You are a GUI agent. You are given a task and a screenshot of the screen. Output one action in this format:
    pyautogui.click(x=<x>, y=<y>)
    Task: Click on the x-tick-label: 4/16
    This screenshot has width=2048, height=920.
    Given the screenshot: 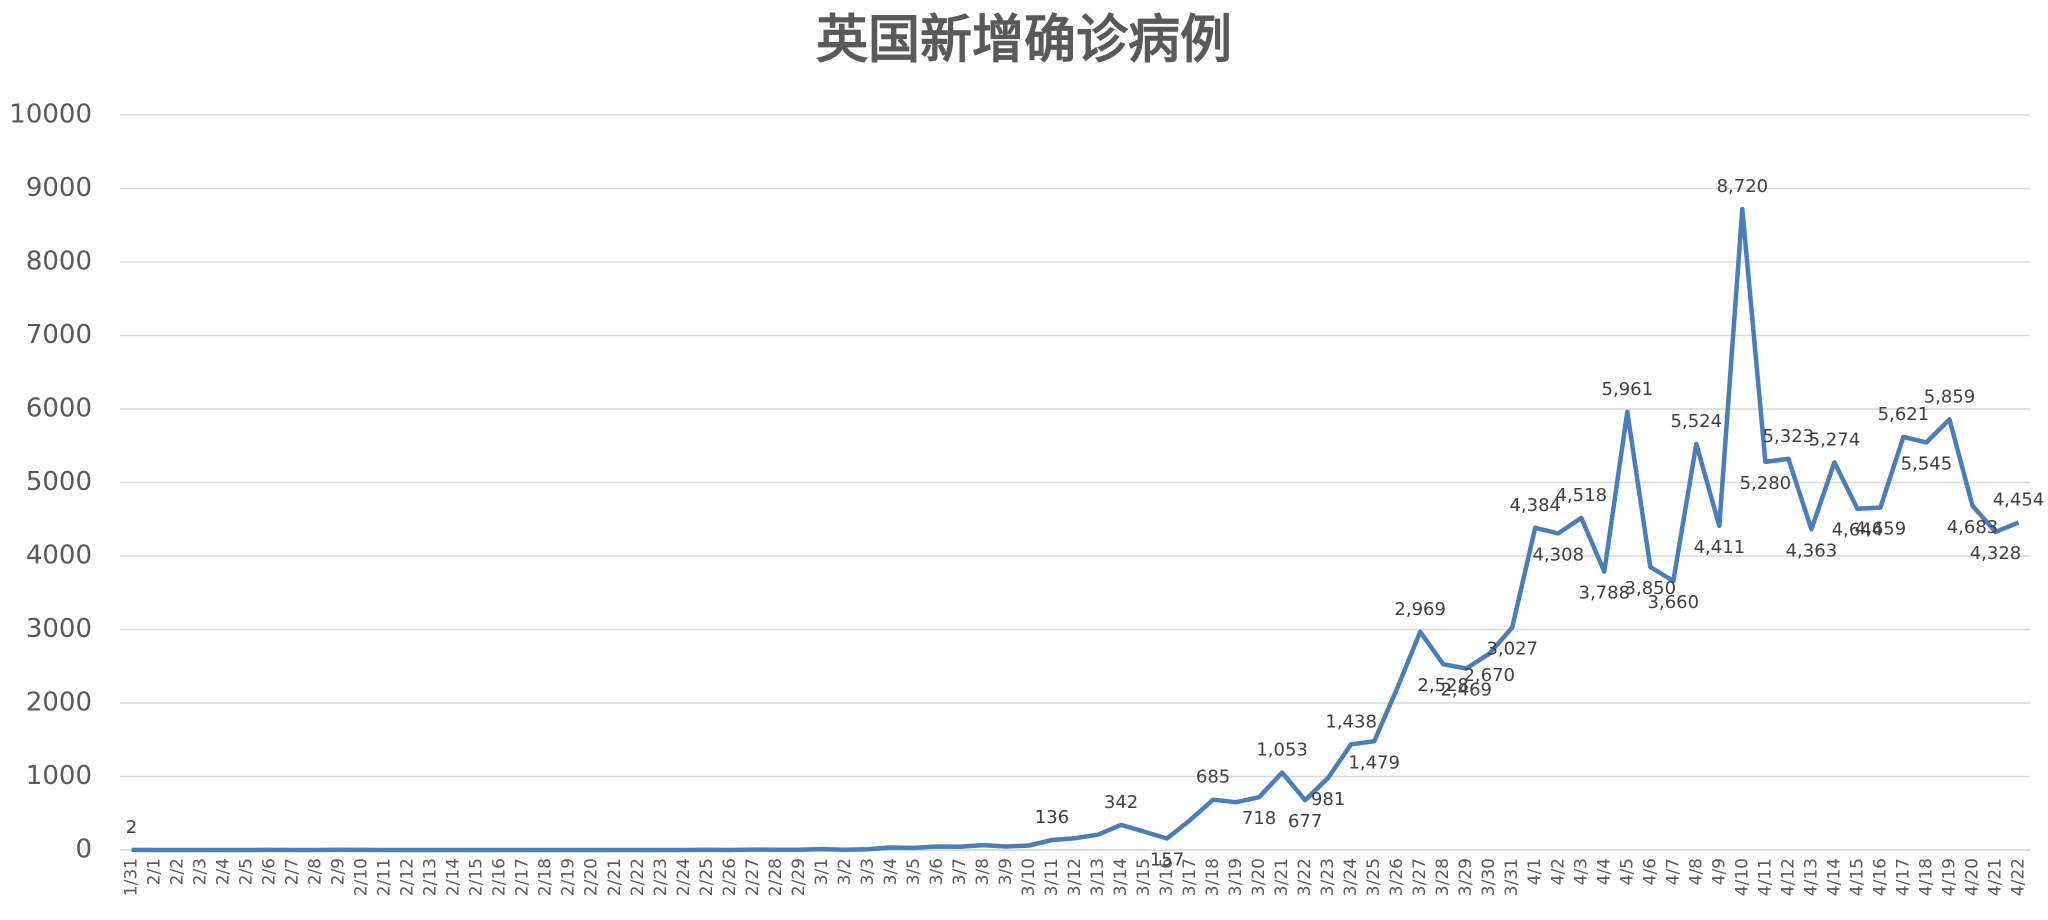 What is the action you would take?
    pyautogui.click(x=1880, y=877)
    